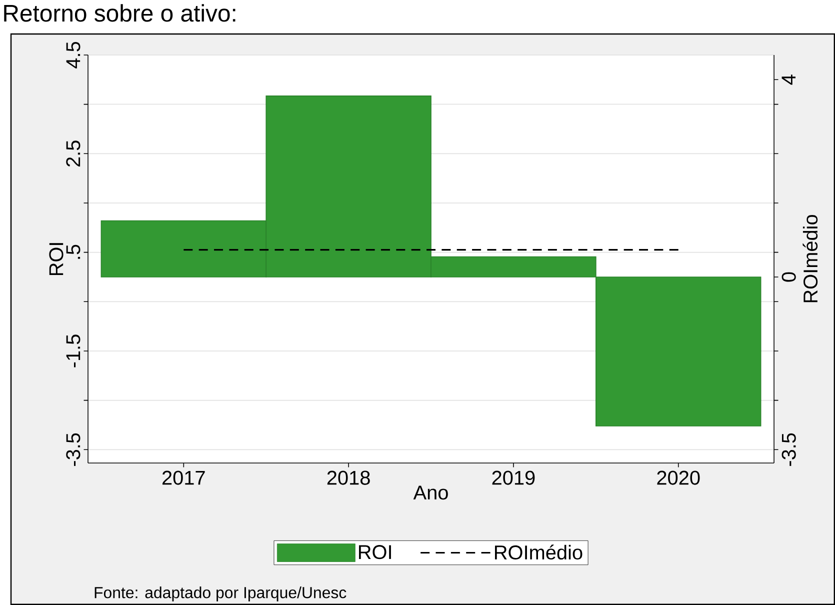 The height and width of the screenshot is (605, 835). What do you see at coordinates (789, 79) in the screenshot?
I see `y2-tick-label: 4` at bounding box center [789, 79].